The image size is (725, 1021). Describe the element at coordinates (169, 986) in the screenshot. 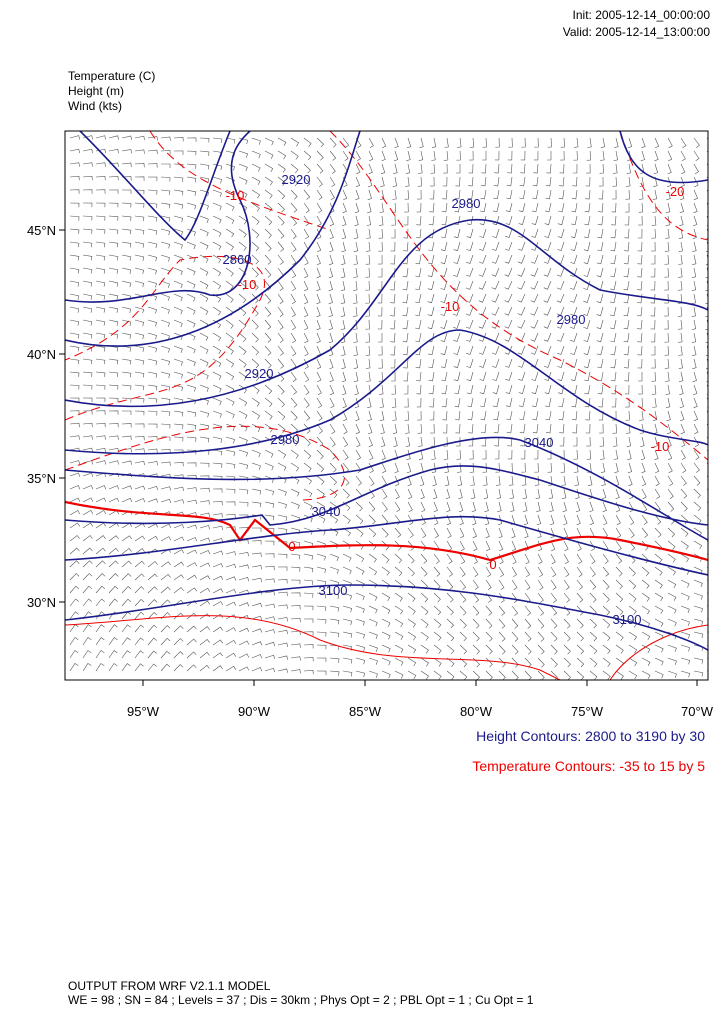

I see `footer-line: OUTPUT FROM WRF V2.1.1 MODEL` at that location.